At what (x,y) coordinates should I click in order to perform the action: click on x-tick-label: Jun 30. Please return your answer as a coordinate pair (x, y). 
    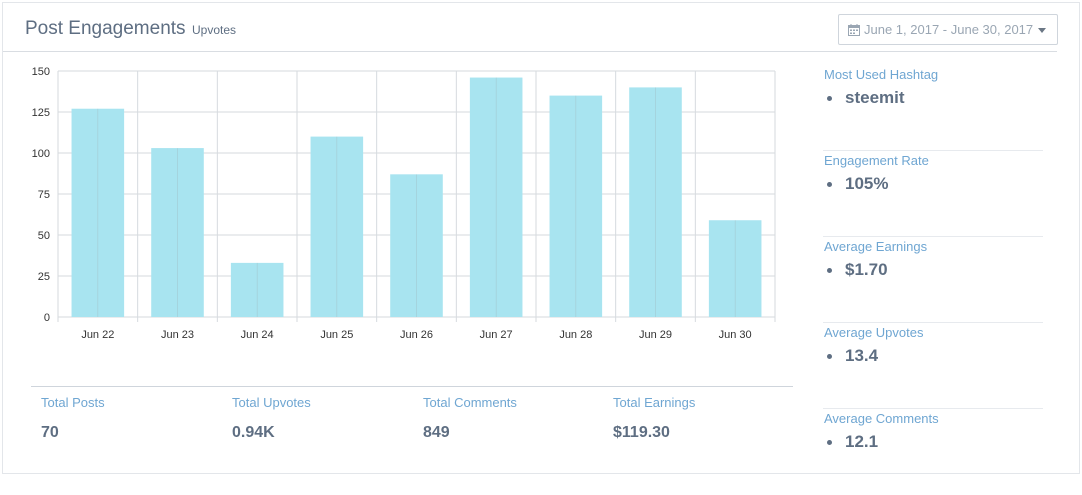
    Looking at the image, I should click on (735, 335).